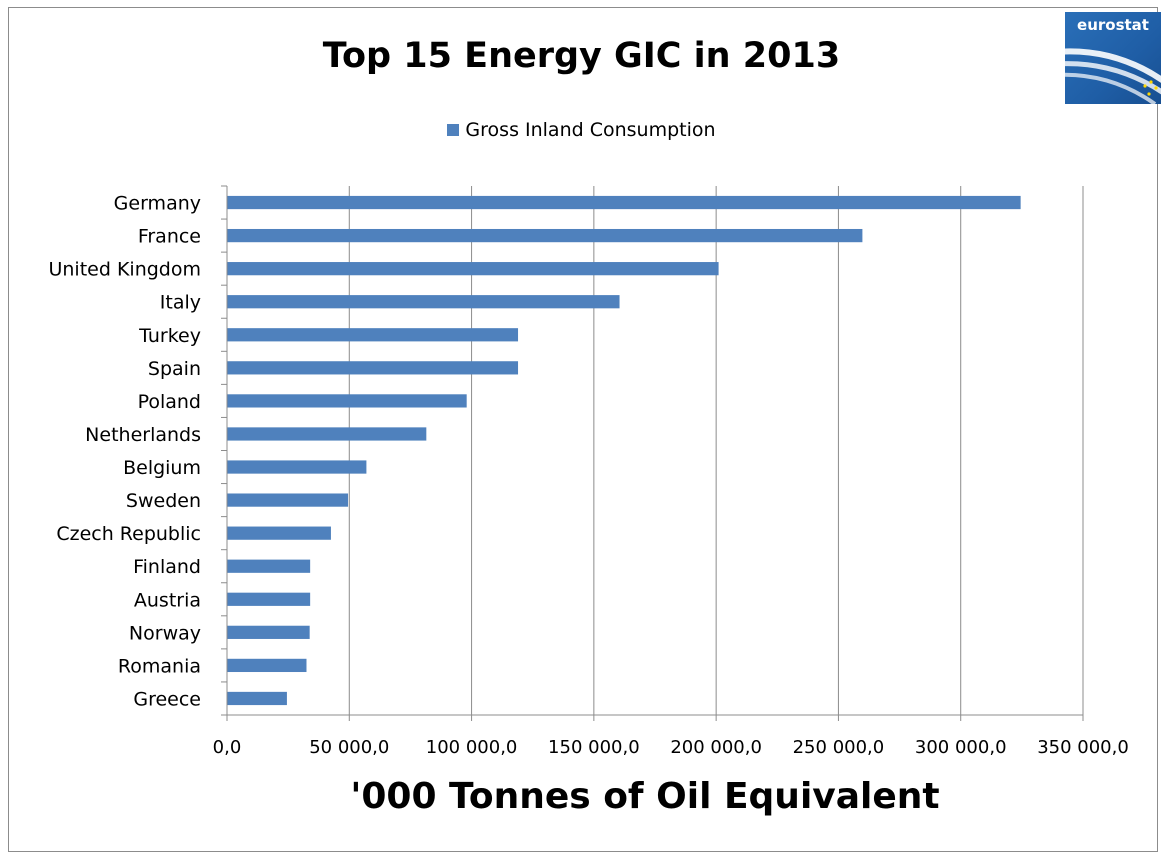 This screenshot has height=857, width=1163. Describe the element at coordinates (1113, 76) in the screenshot. I see `logo-swoosh-icon` at that location.